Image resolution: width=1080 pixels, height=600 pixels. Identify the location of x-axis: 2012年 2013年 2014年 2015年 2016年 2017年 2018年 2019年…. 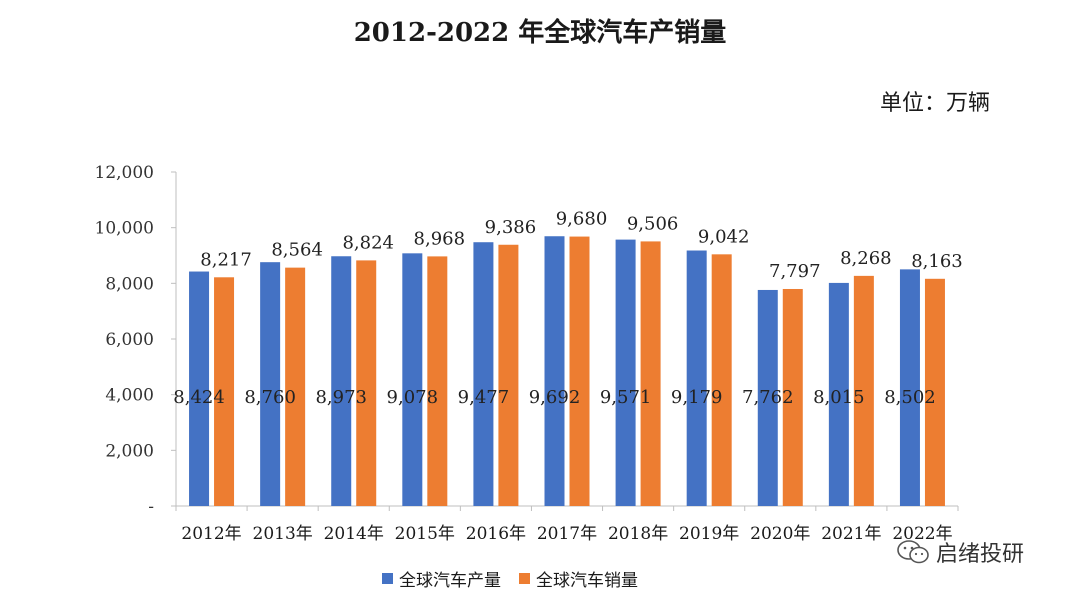
(567, 524).